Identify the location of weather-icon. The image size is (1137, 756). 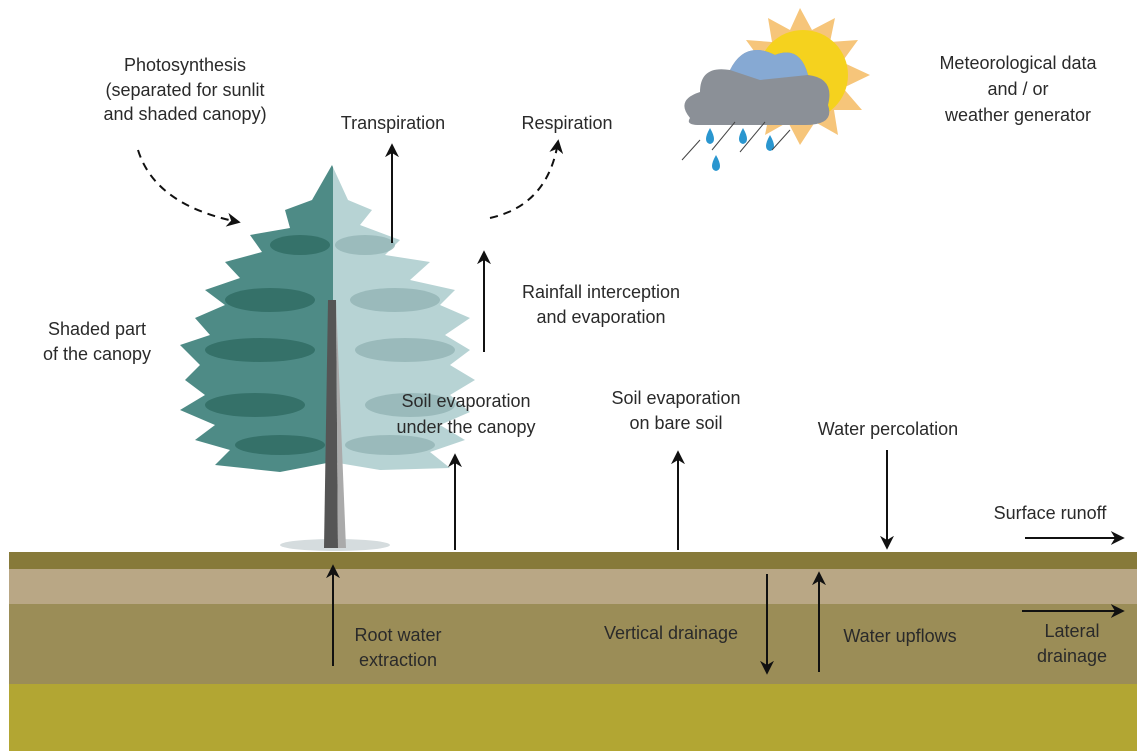
(775, 89).